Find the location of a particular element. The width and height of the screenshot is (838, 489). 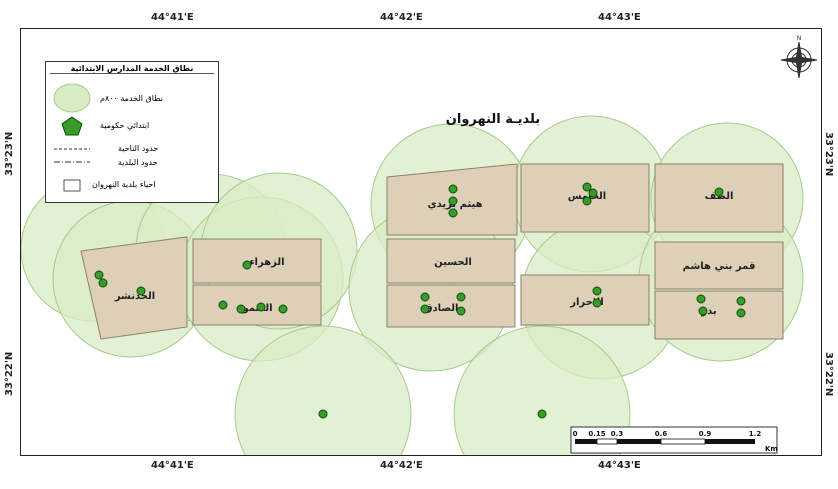

legend-item-label: ابتدائي حكومية is located at coordinates (125, 125).